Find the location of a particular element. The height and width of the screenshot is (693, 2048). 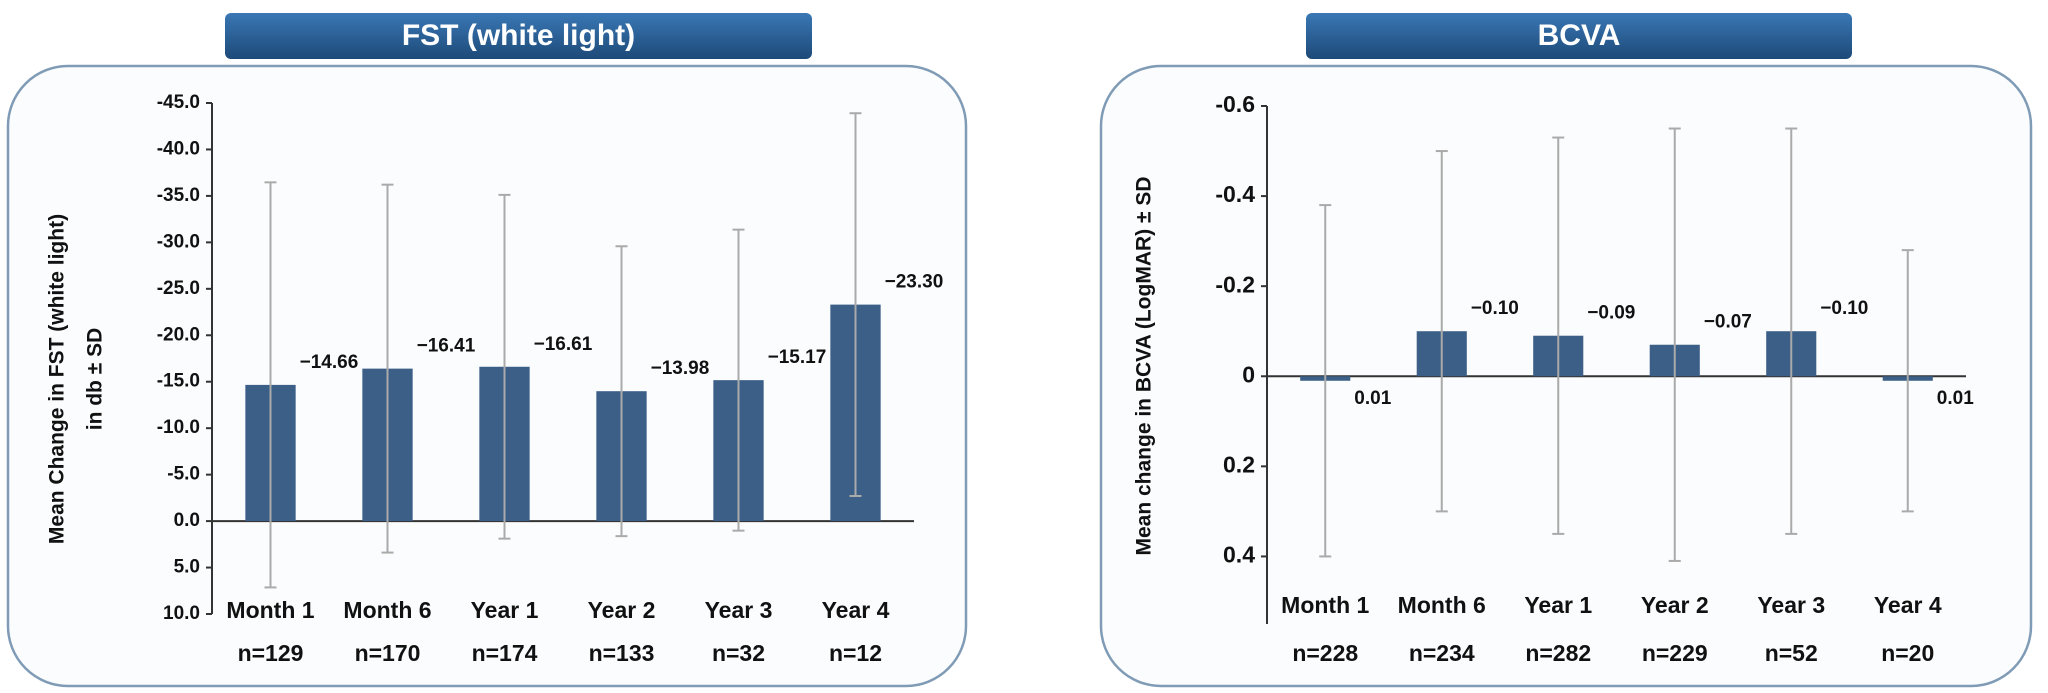

y-tick-label: -40.0 is located at coordinates (178, 148).